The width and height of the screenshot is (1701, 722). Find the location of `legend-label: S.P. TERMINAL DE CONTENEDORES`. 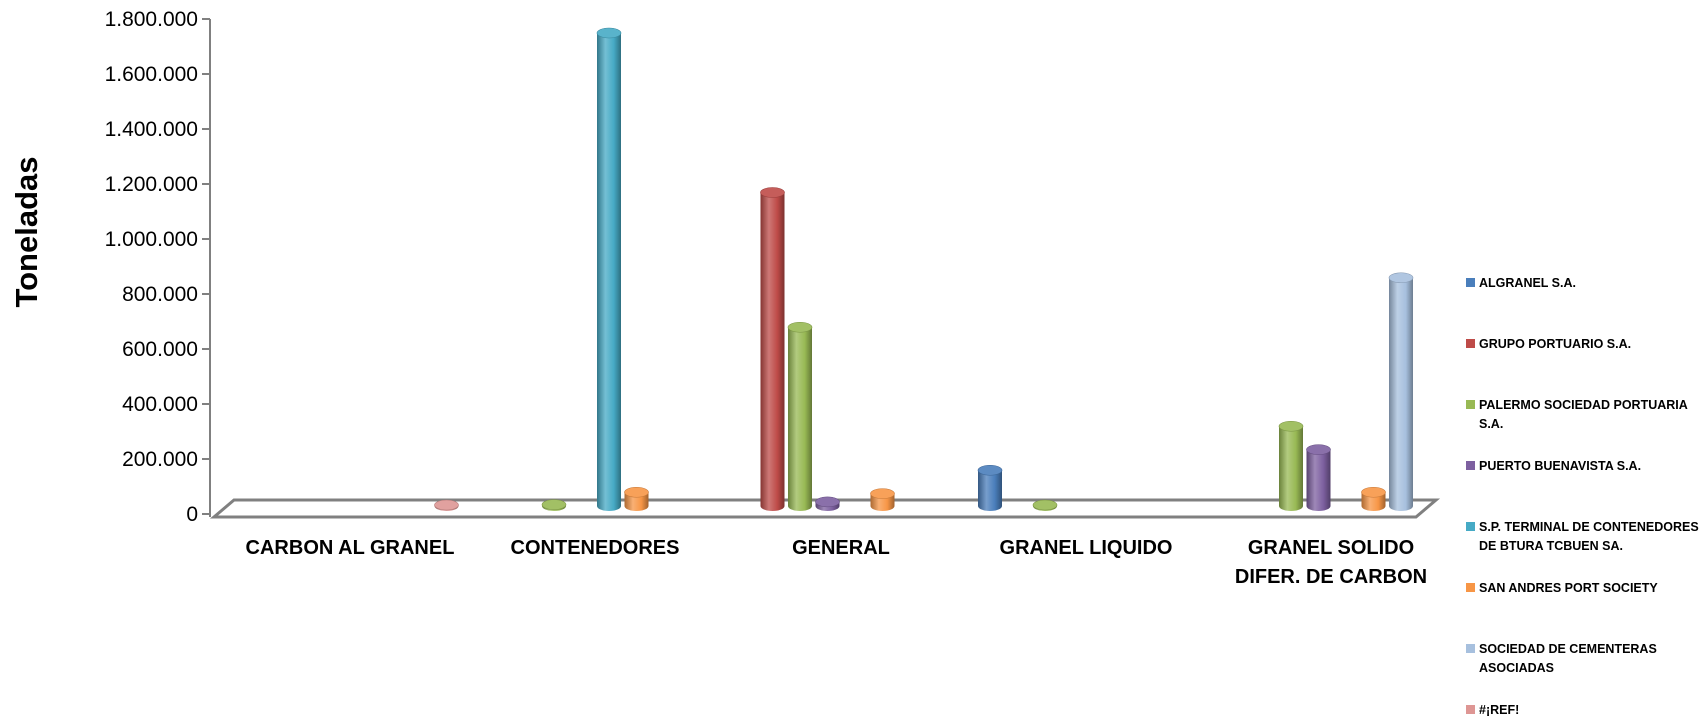

legend-label: S.P. TERMINAL DE CONTENEDORES is located at coordinates (1589, 527).